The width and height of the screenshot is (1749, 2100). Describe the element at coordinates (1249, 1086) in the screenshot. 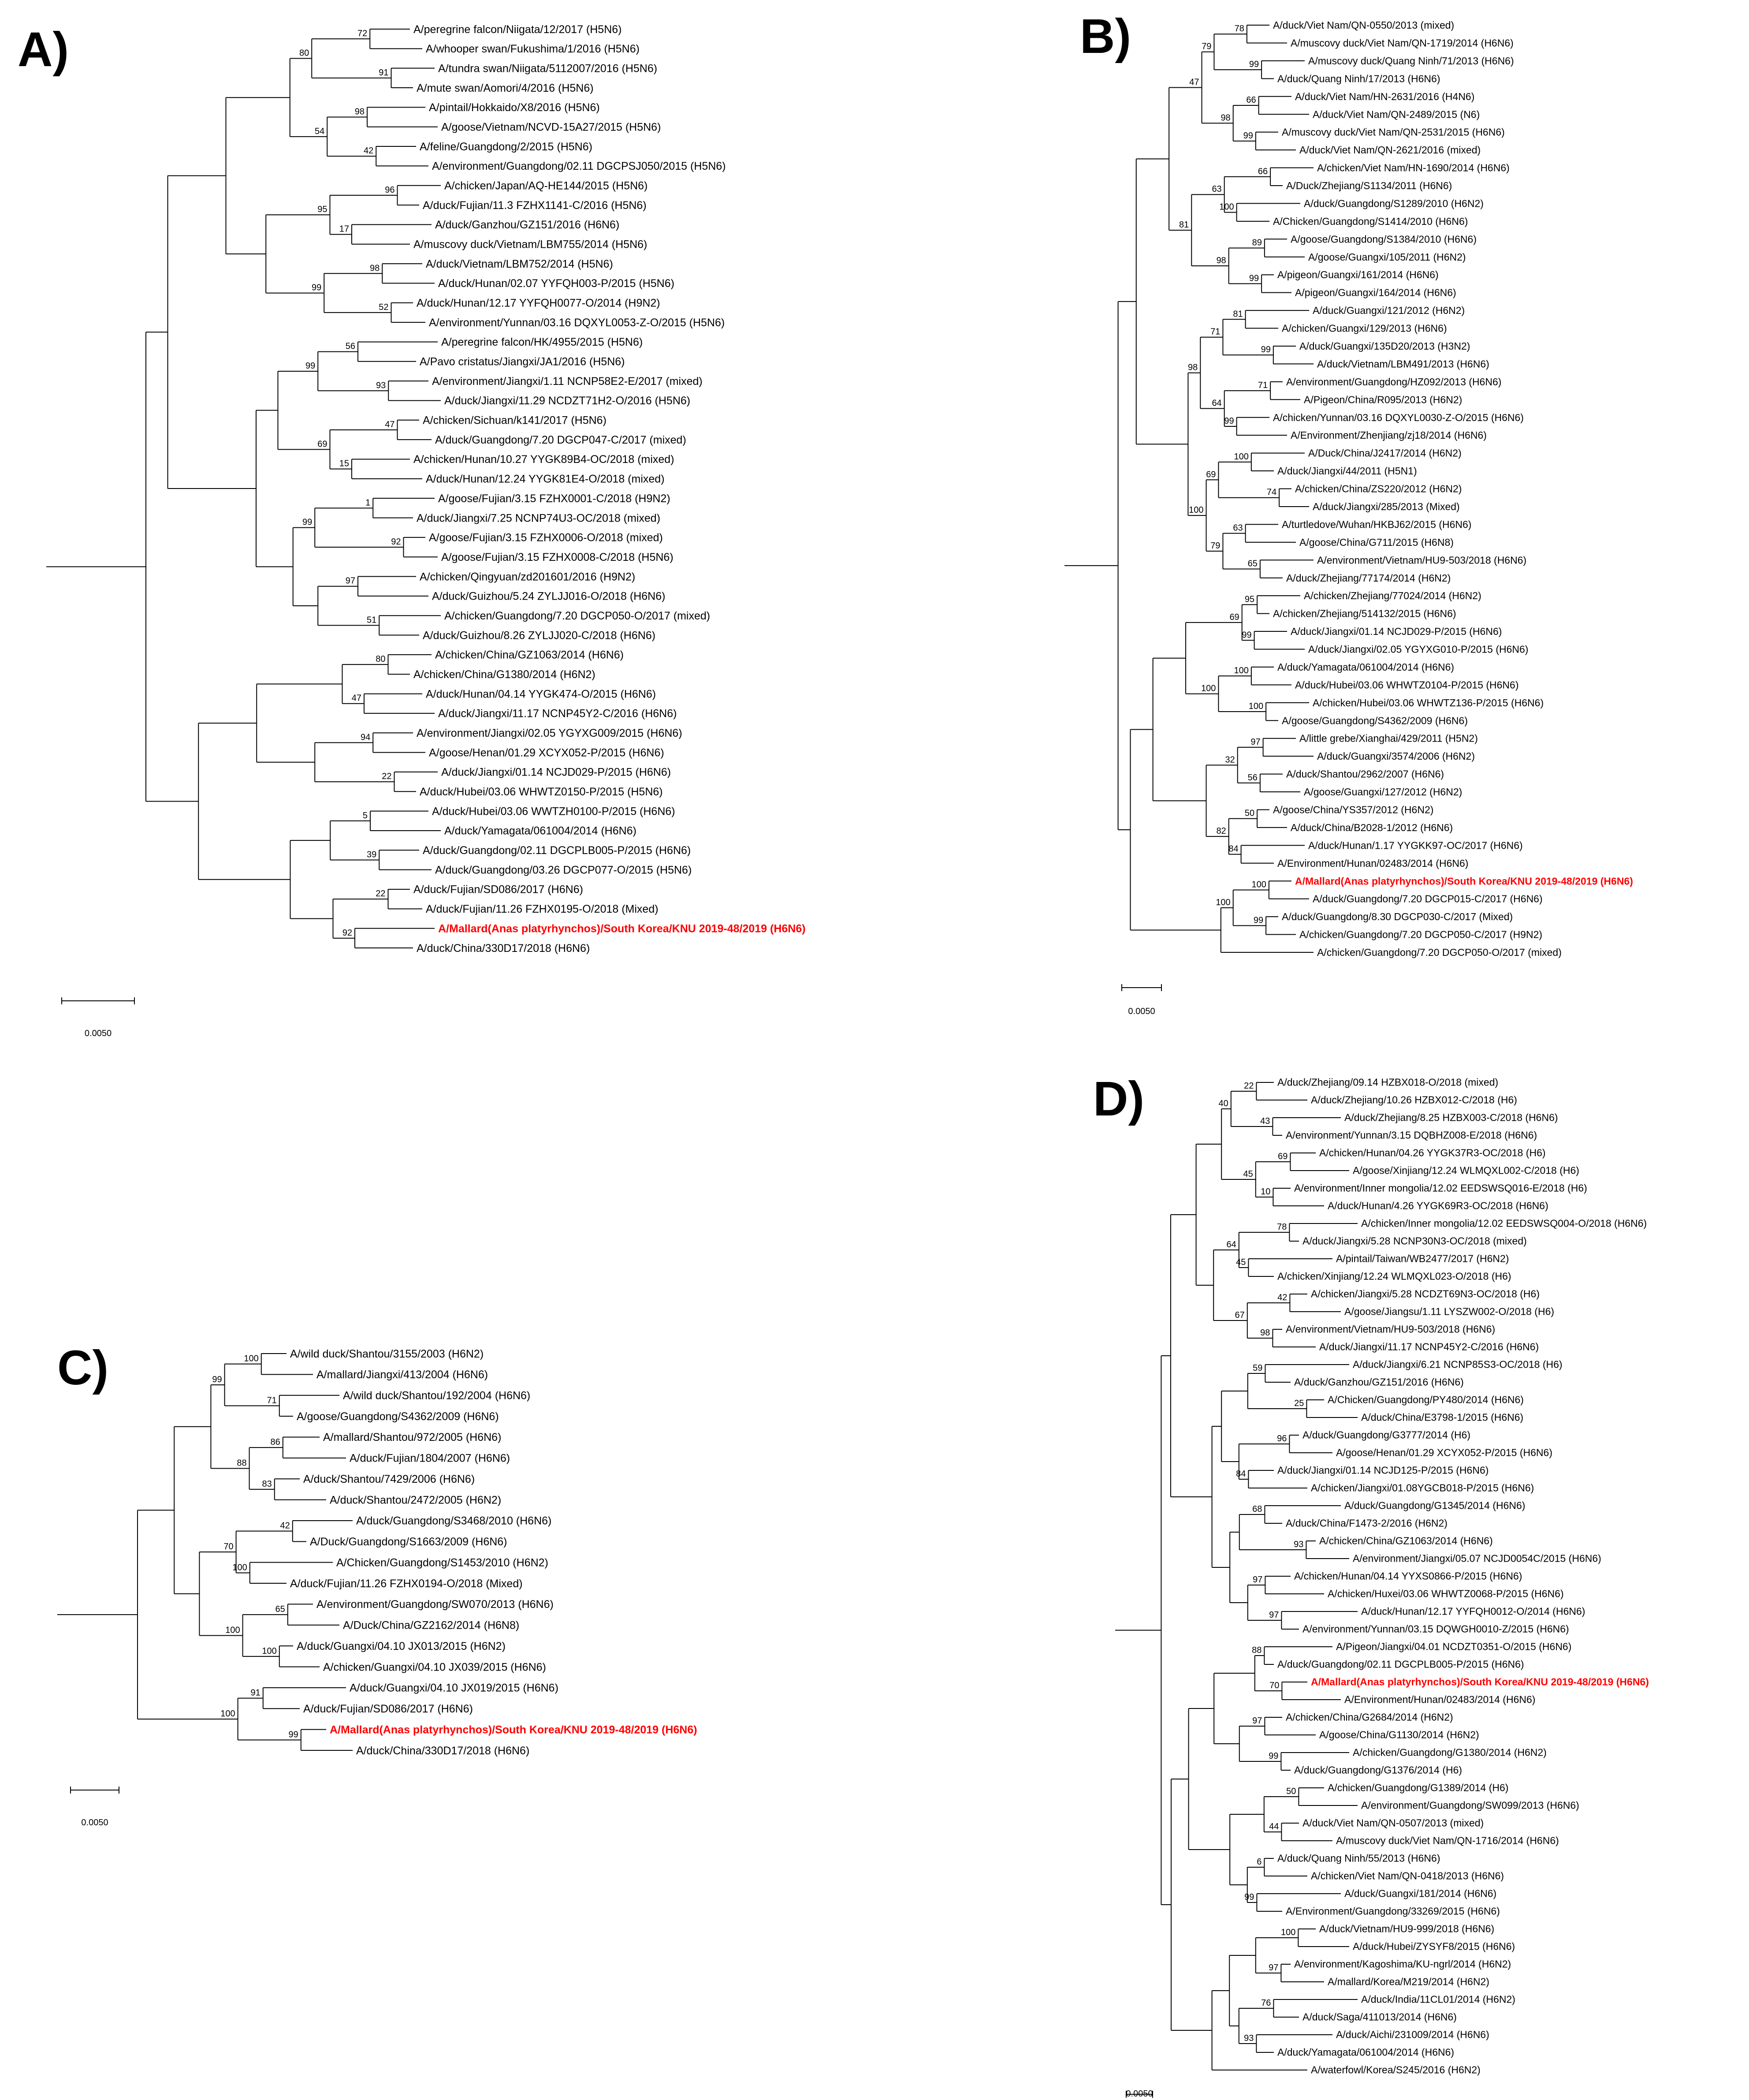

I see `bootstrap-value: 22` at that location.